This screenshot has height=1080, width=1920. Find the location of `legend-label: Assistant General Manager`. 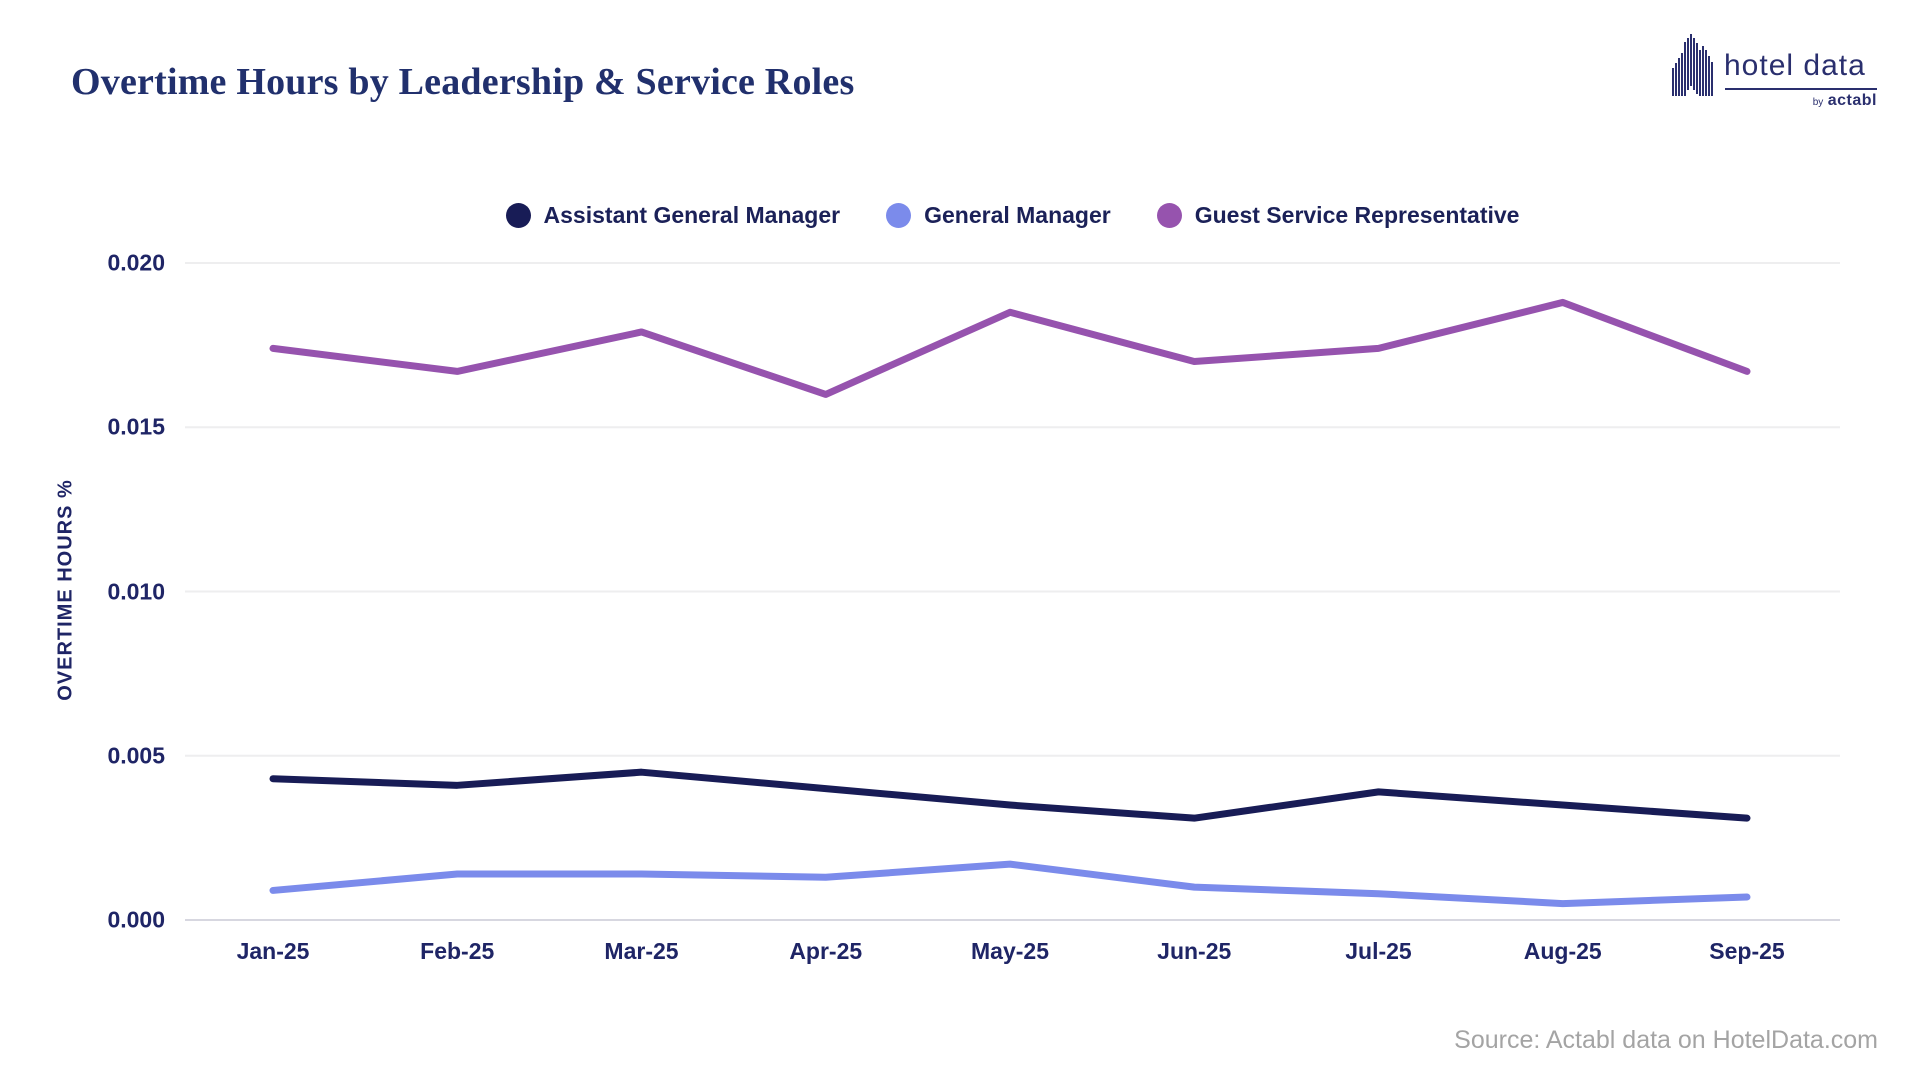

legend-label: Assistant General Manager is located at coordinates (692, 215).